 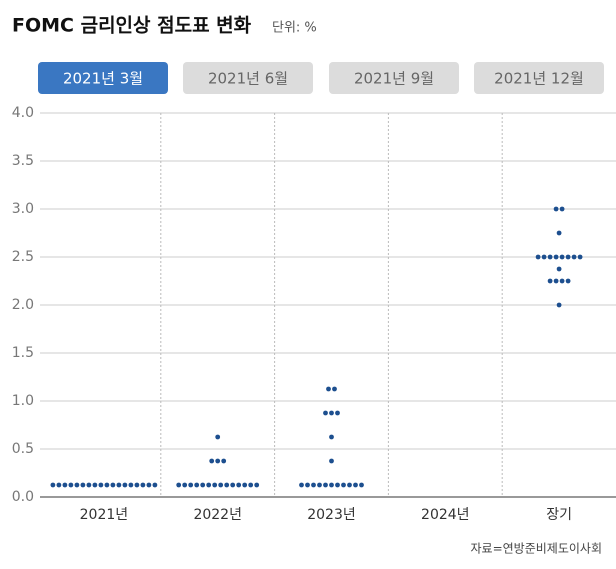 I want to click on y-tick-label: 2.0, so click(x=23, y=305).